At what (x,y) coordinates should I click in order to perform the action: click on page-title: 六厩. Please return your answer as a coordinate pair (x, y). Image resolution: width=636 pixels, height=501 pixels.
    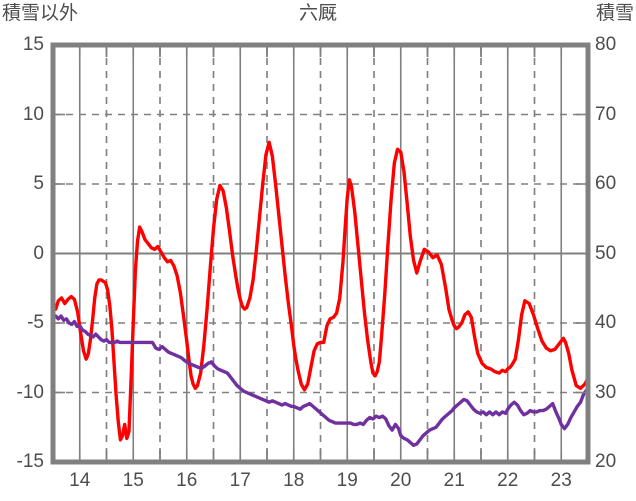
    Looking at the image, I should click on (317, 13).